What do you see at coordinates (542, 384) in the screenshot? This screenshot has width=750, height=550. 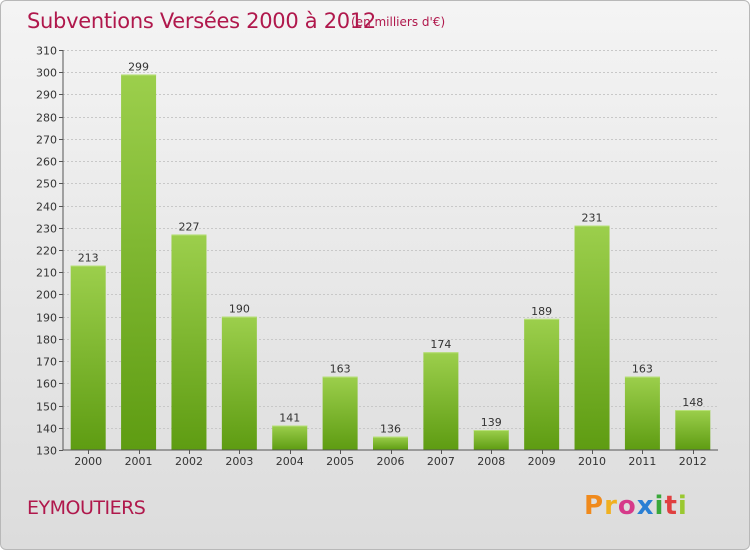 I see `bar-2009` at bounding box center [542, 384].